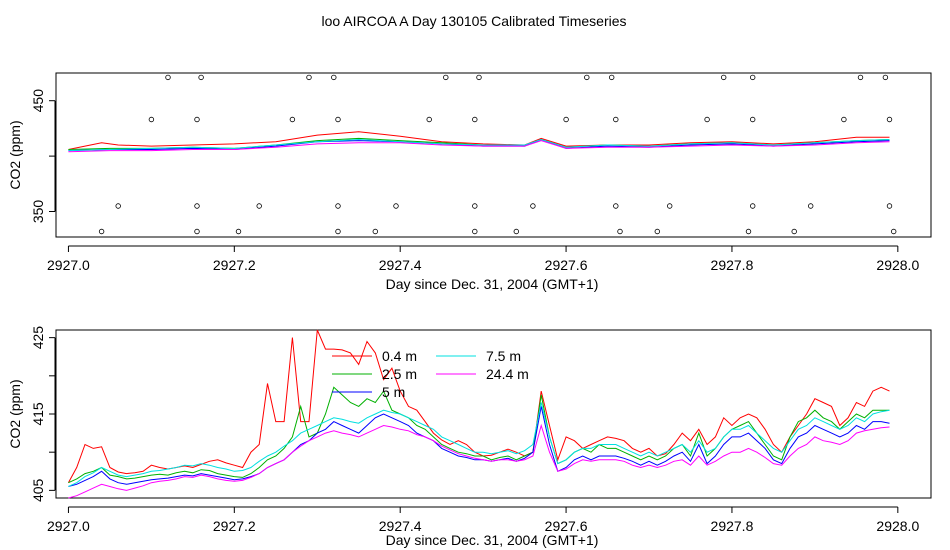 The height and width of the screenshot is (550, 950). What do you see at coordinates (38, 212) in the screenshot?
I see `y-tick-label: 350` at bounding box center [38, 212].